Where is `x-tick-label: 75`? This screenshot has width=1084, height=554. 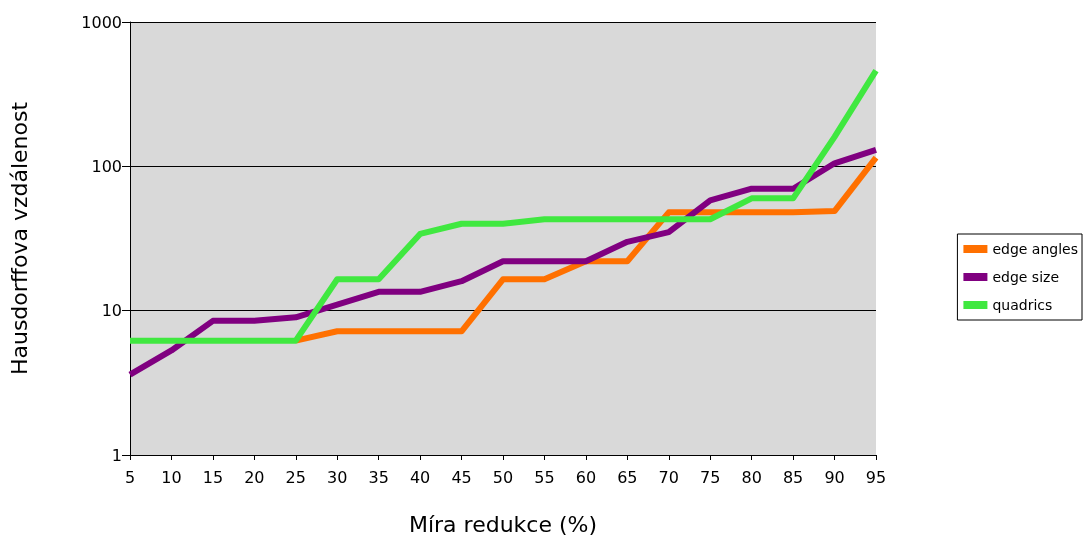
x-tick-label: 75 is located at coordinates (710, 477).